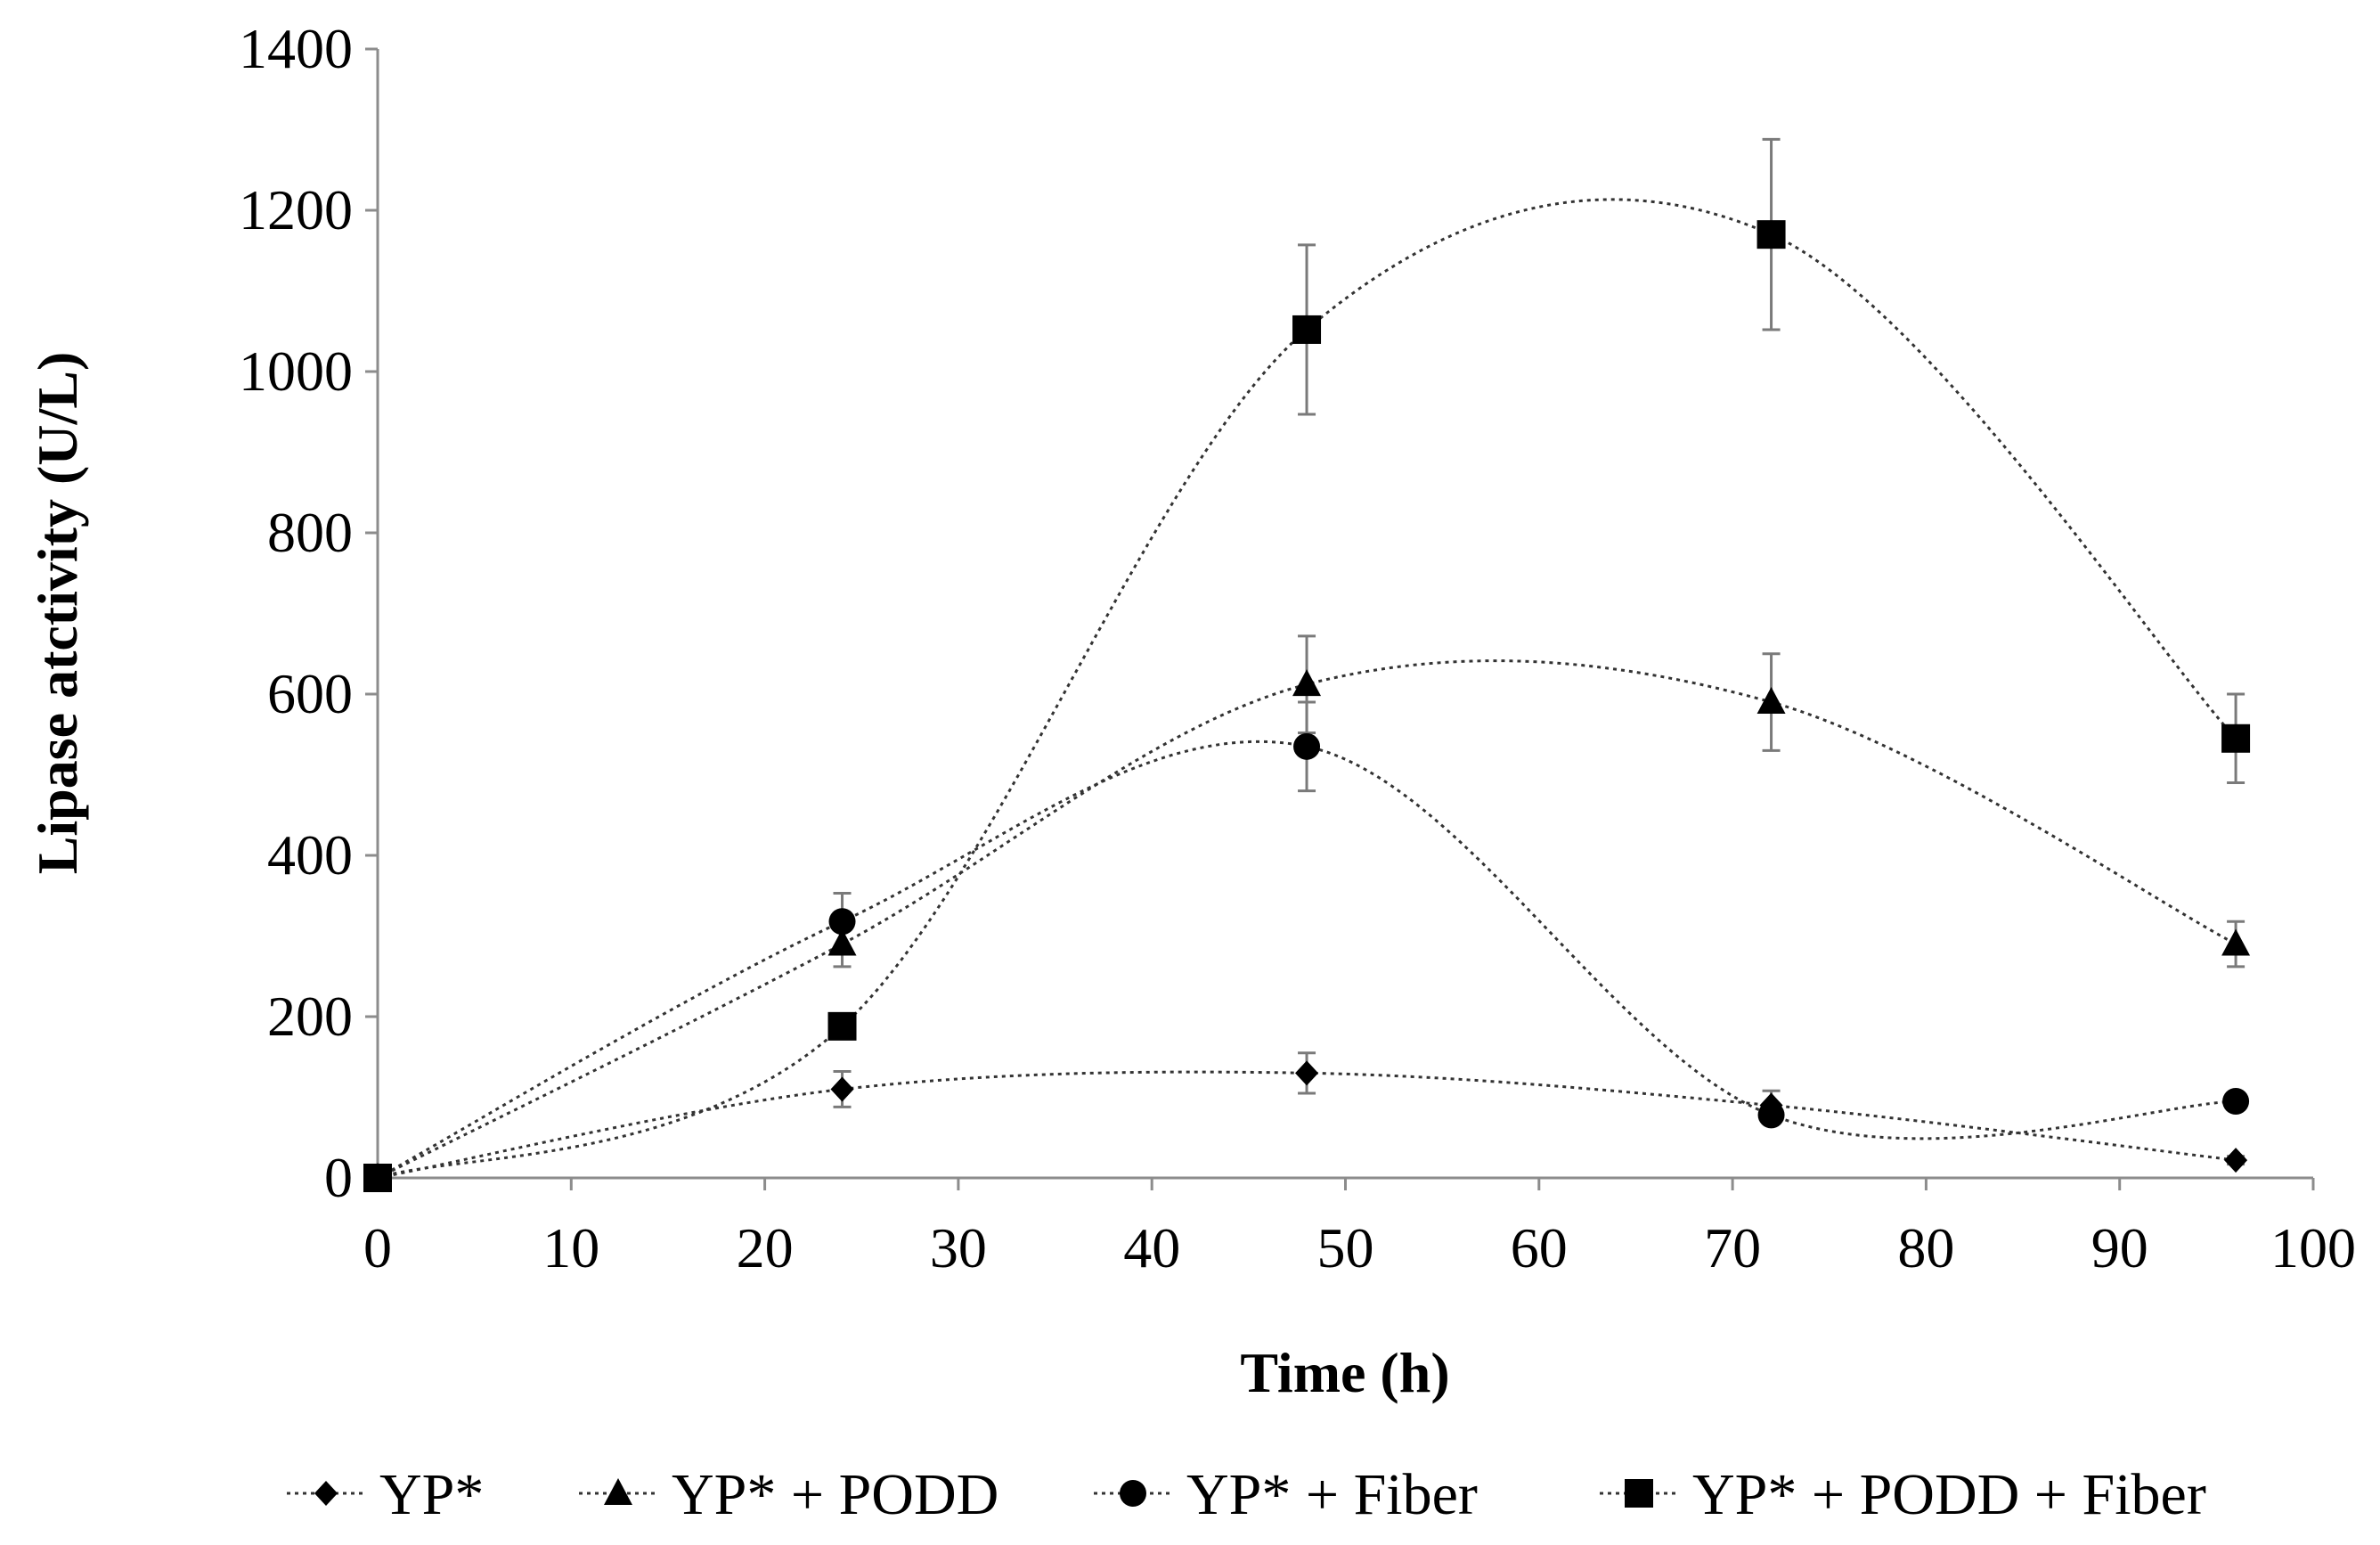 The height and width of the screenshot is (1545, 2380). I want to click on legend-item-yp-fiber: YP* + Fiber, so click(1286, 1494).